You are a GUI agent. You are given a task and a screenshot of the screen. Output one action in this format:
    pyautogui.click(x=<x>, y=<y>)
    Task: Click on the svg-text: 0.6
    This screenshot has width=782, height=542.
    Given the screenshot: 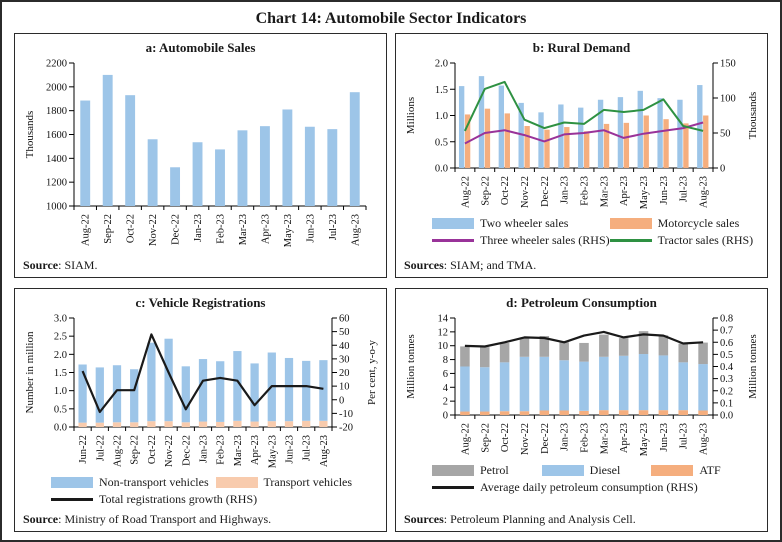 What is the action you would take?
    pyautogui.click(x=726, y=342)
    